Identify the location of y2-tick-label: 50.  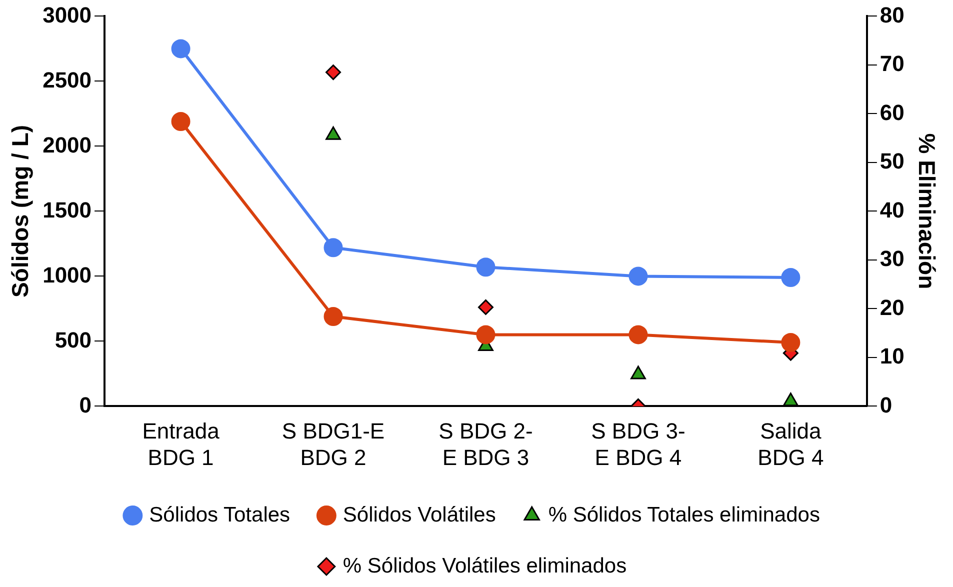
(892, 161).